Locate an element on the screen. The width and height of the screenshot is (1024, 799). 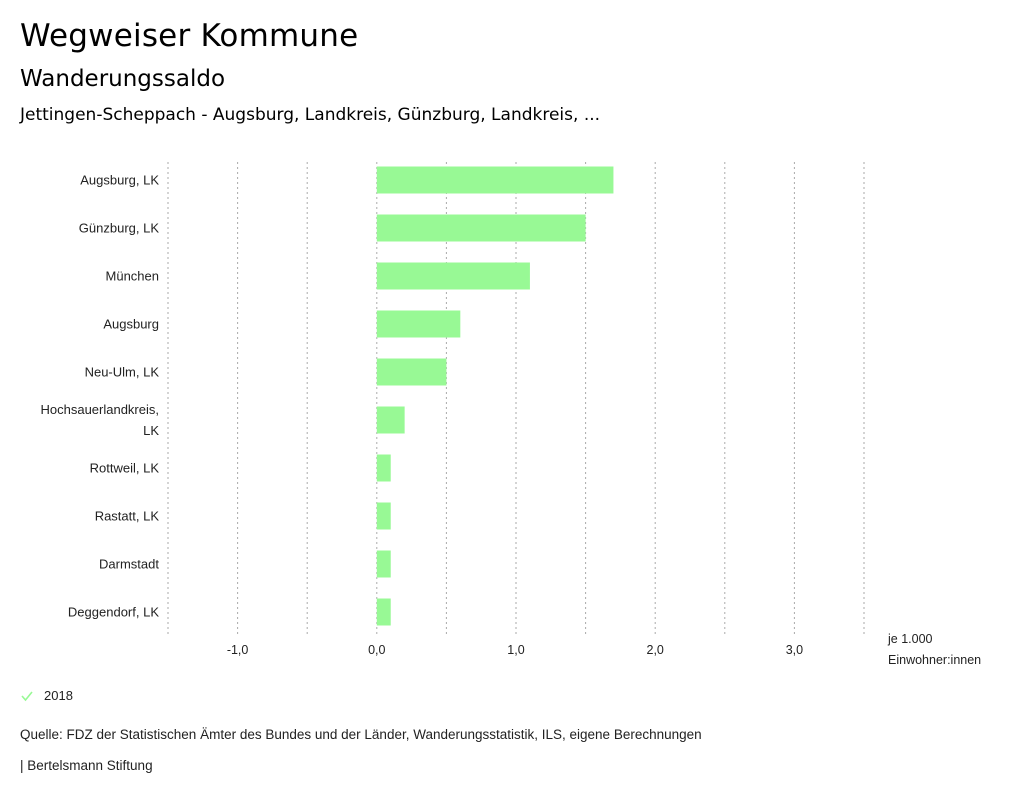
x-axis-unit-label: je 1.000 Einwohner:innen is located at coordinates (934, 649).